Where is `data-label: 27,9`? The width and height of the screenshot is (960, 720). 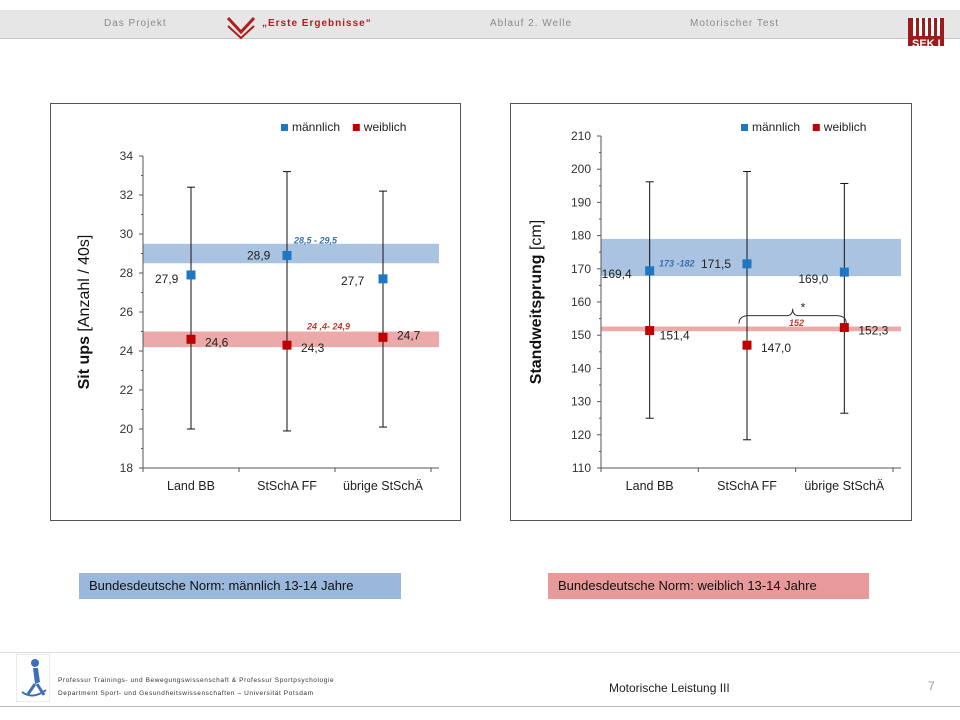 data-label: 27,9 is located at coordinates (167, 279).